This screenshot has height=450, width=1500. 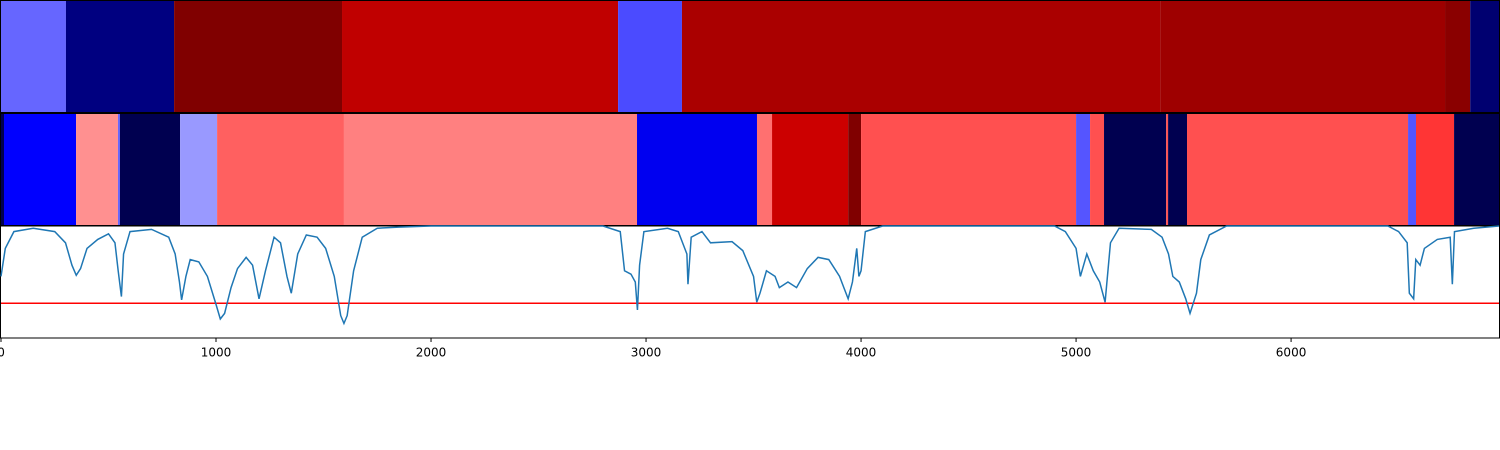 I want to click on x-tick-label: 1000, so click(x=216, y=353).